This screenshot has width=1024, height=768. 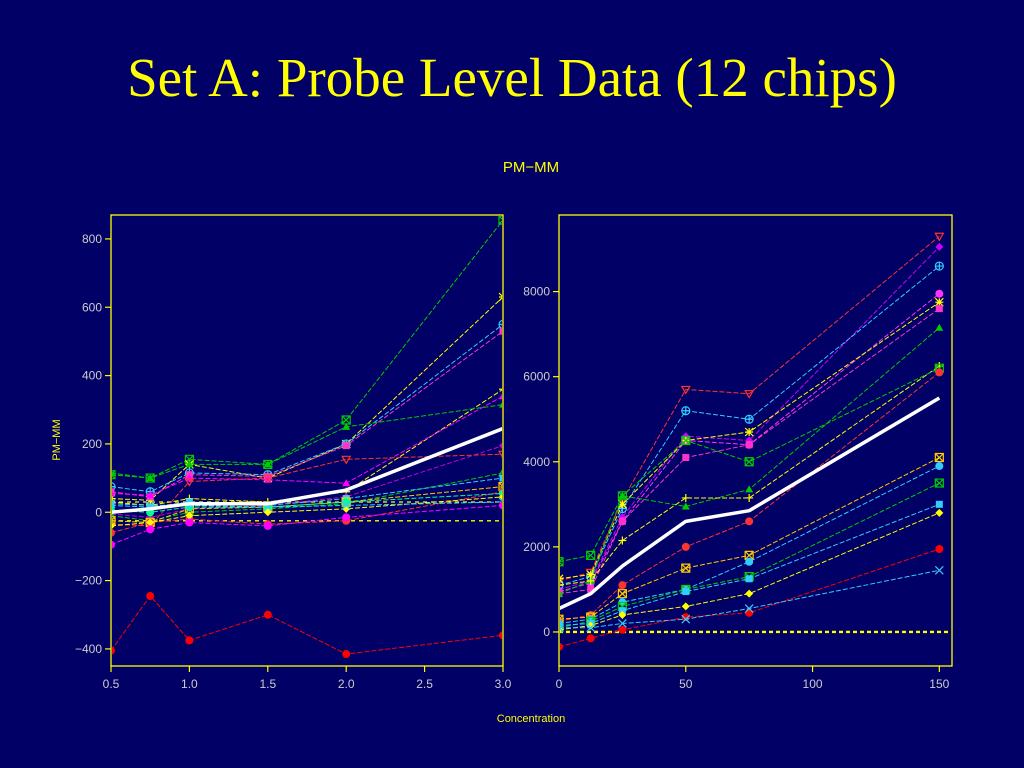 What do you see at coordinates (88, 581) in the screenshot?
I see `y-tick-label: −200` at bounding box center [88, 581].